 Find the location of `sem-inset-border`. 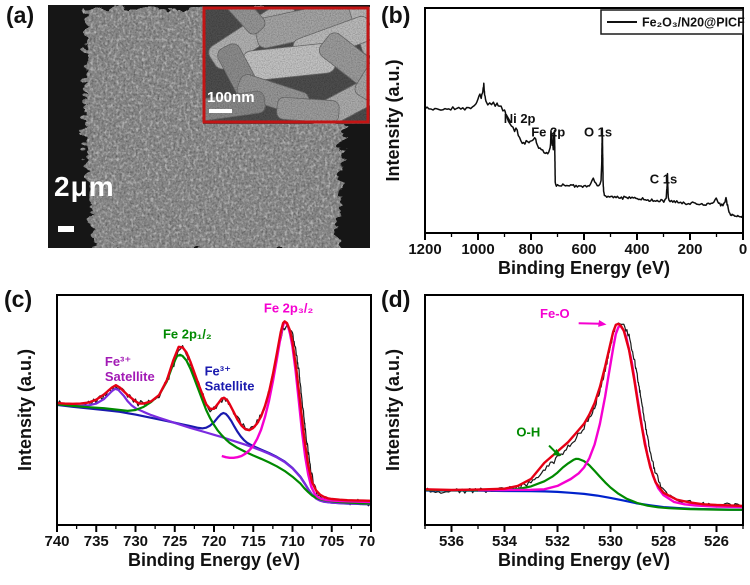

sem-inset-border is located at coordinates (286, 65).